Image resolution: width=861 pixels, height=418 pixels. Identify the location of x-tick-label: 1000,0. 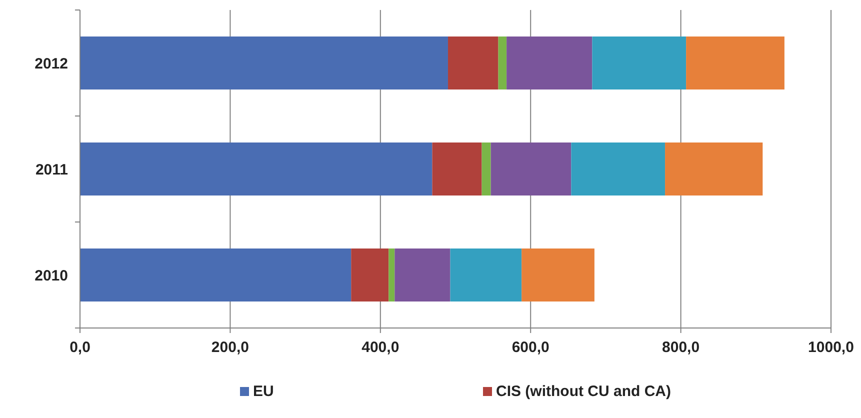
(831, 347).